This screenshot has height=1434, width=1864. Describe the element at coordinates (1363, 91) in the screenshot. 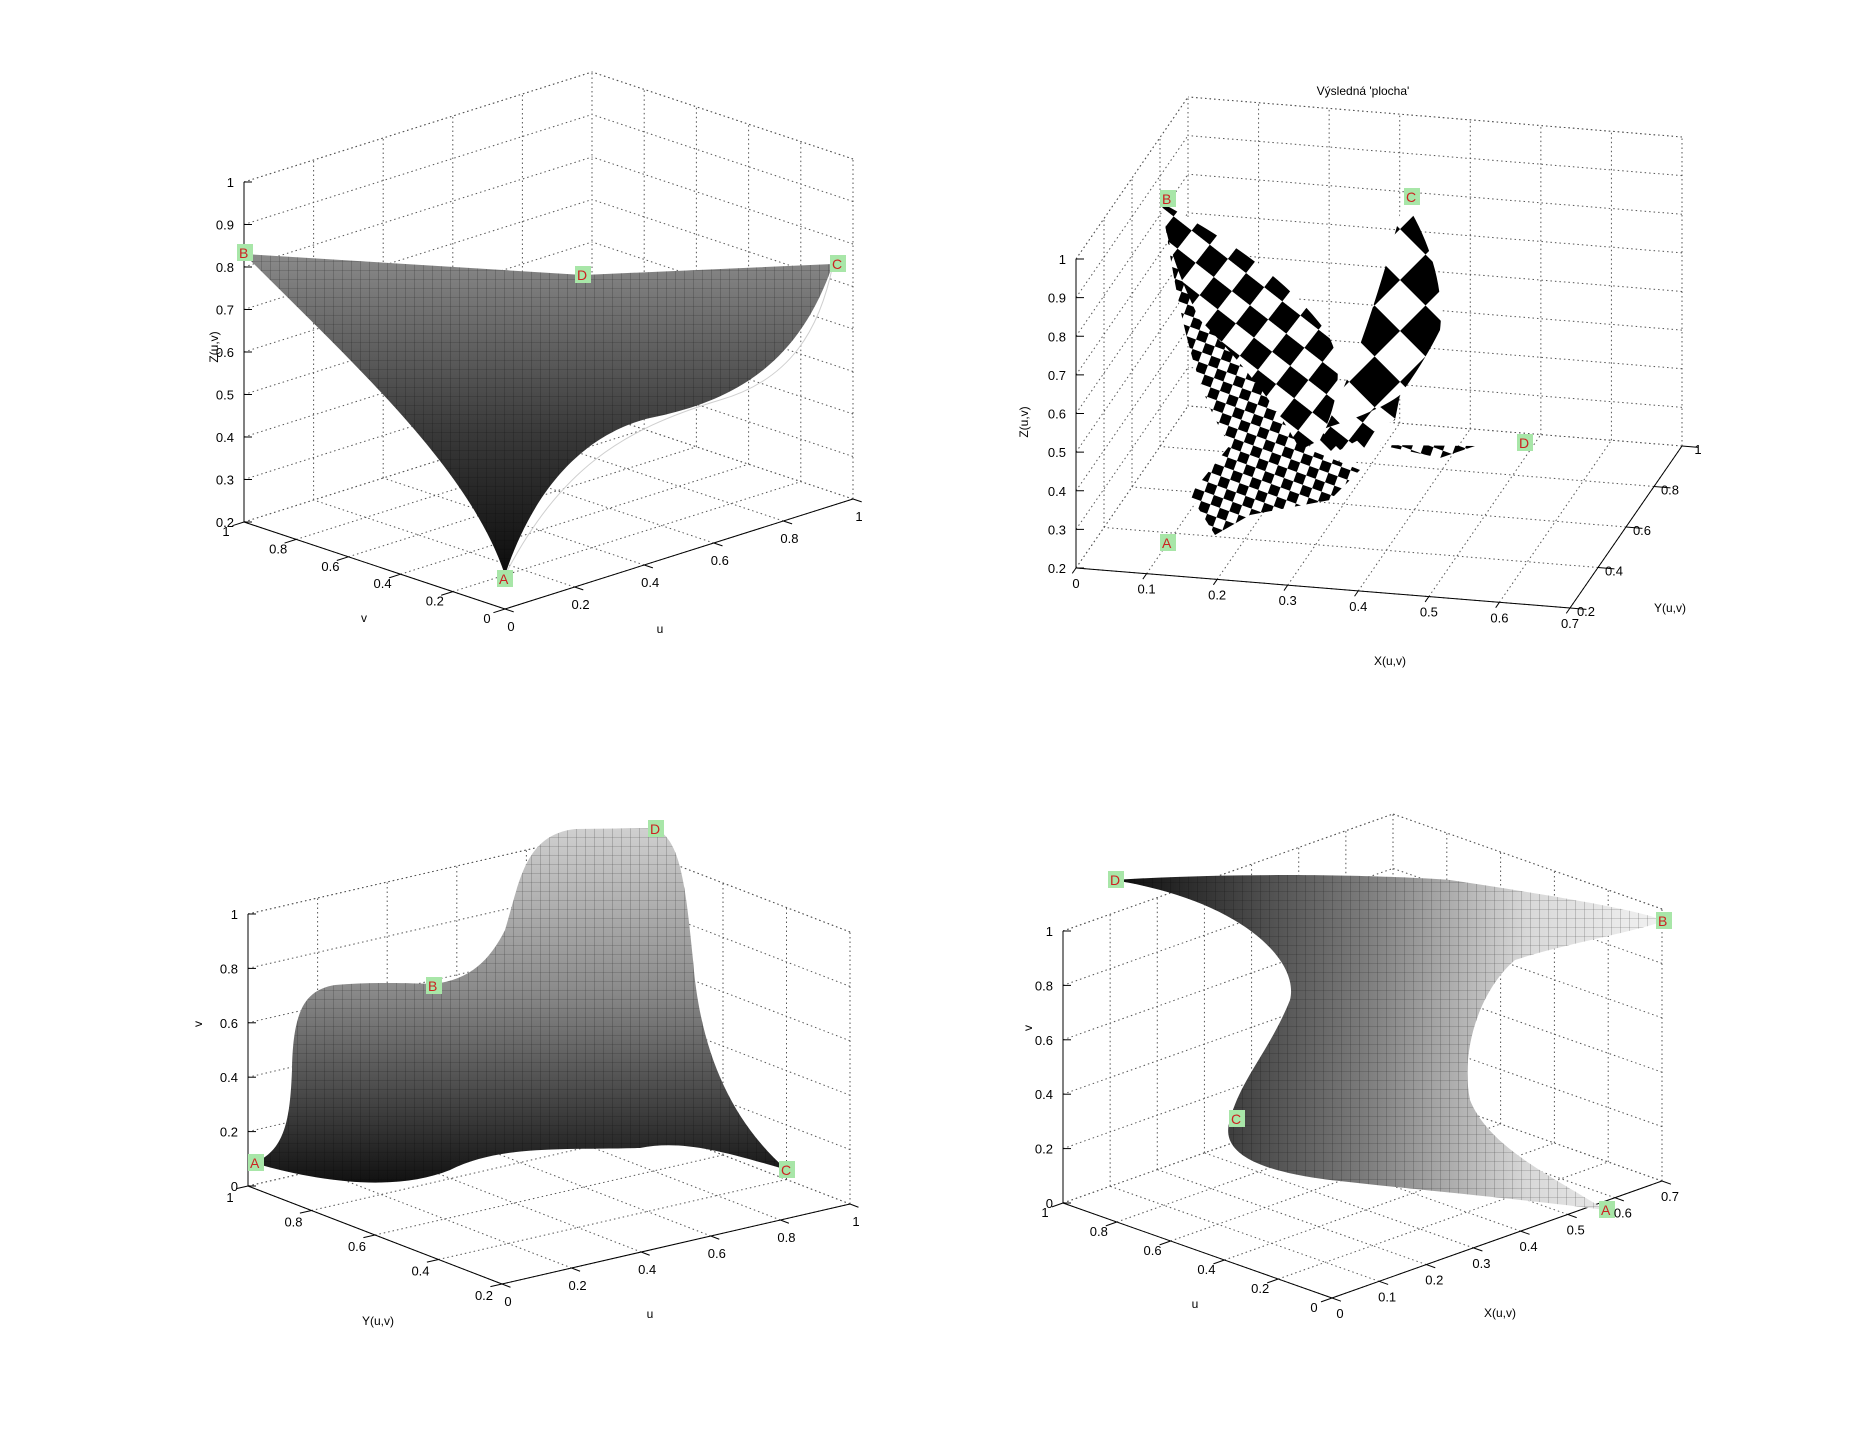

I see `chart-title: Výsledná 'plocha'` at that location.